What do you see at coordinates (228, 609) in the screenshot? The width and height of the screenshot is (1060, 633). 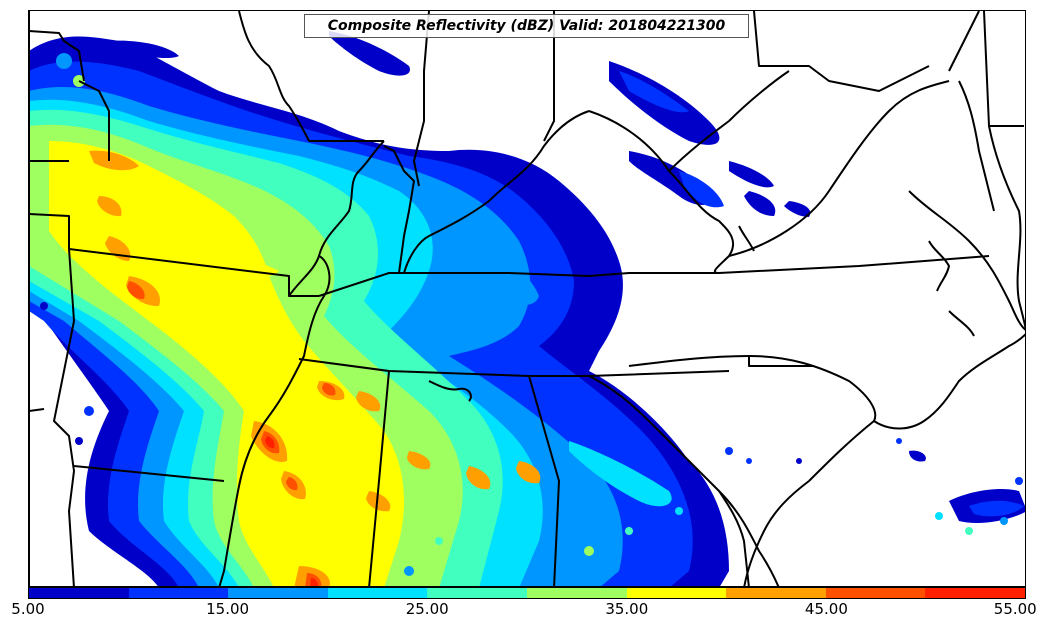 I see `colorbar-tick-label: 15.00` at bounding box center [228, 609].